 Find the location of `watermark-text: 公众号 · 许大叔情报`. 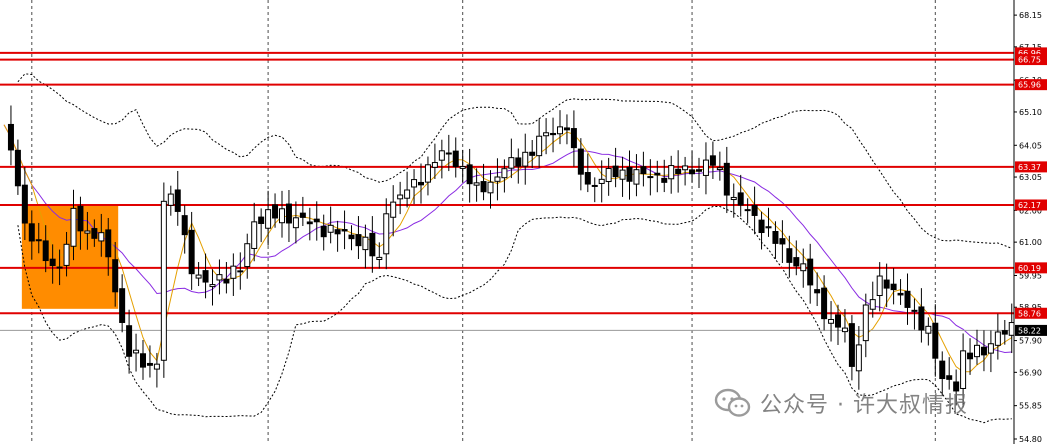

watermark-text: 公众号 · 许大叔情报 is located at coordinates (864, 405).